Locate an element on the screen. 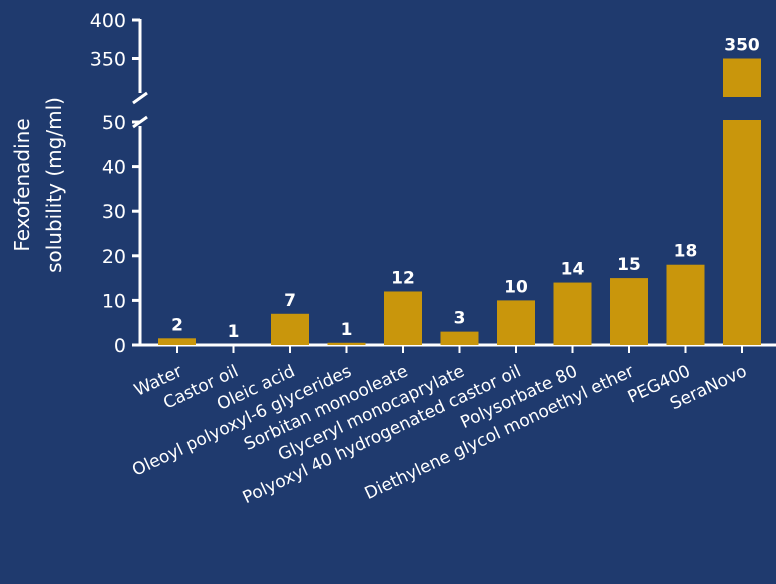  y-axis-label-line-1: Fexofenadine is located at coordinates (22, 184).